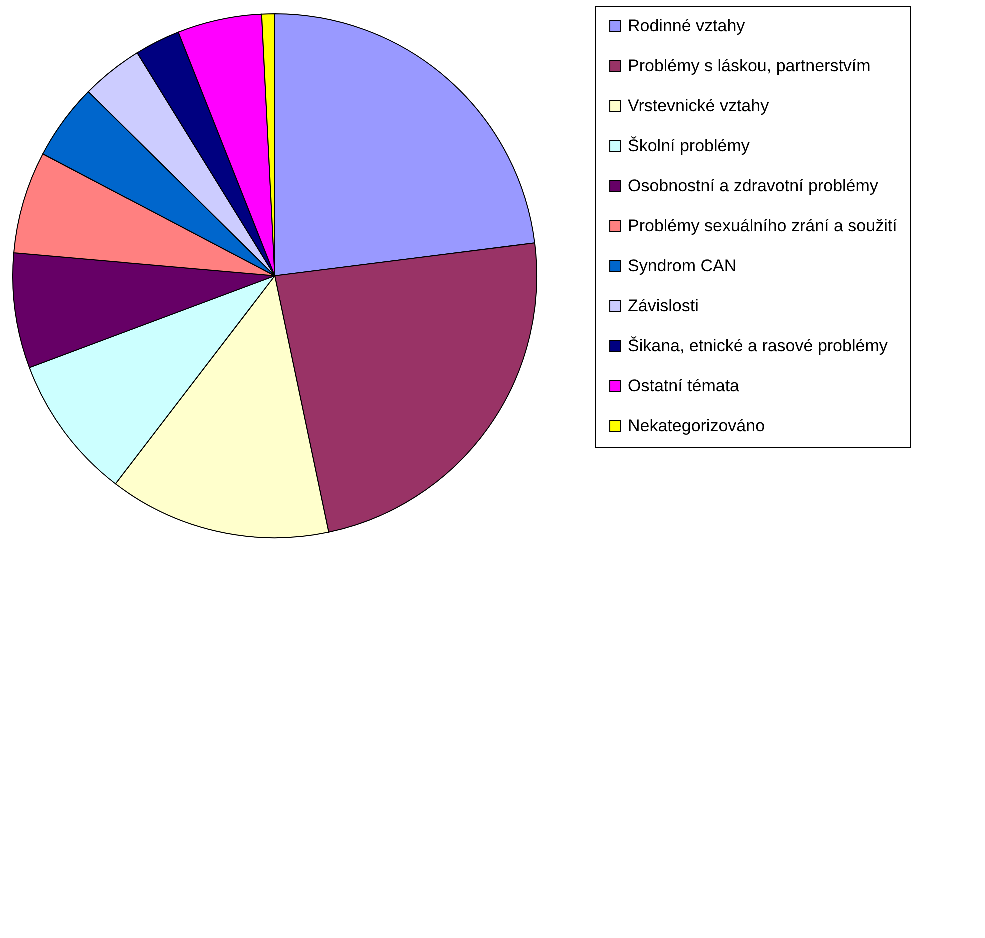  Describe the element at coordinates (689, 146) in the screenshot. I see `legend-label: Školní problémy` at that location.